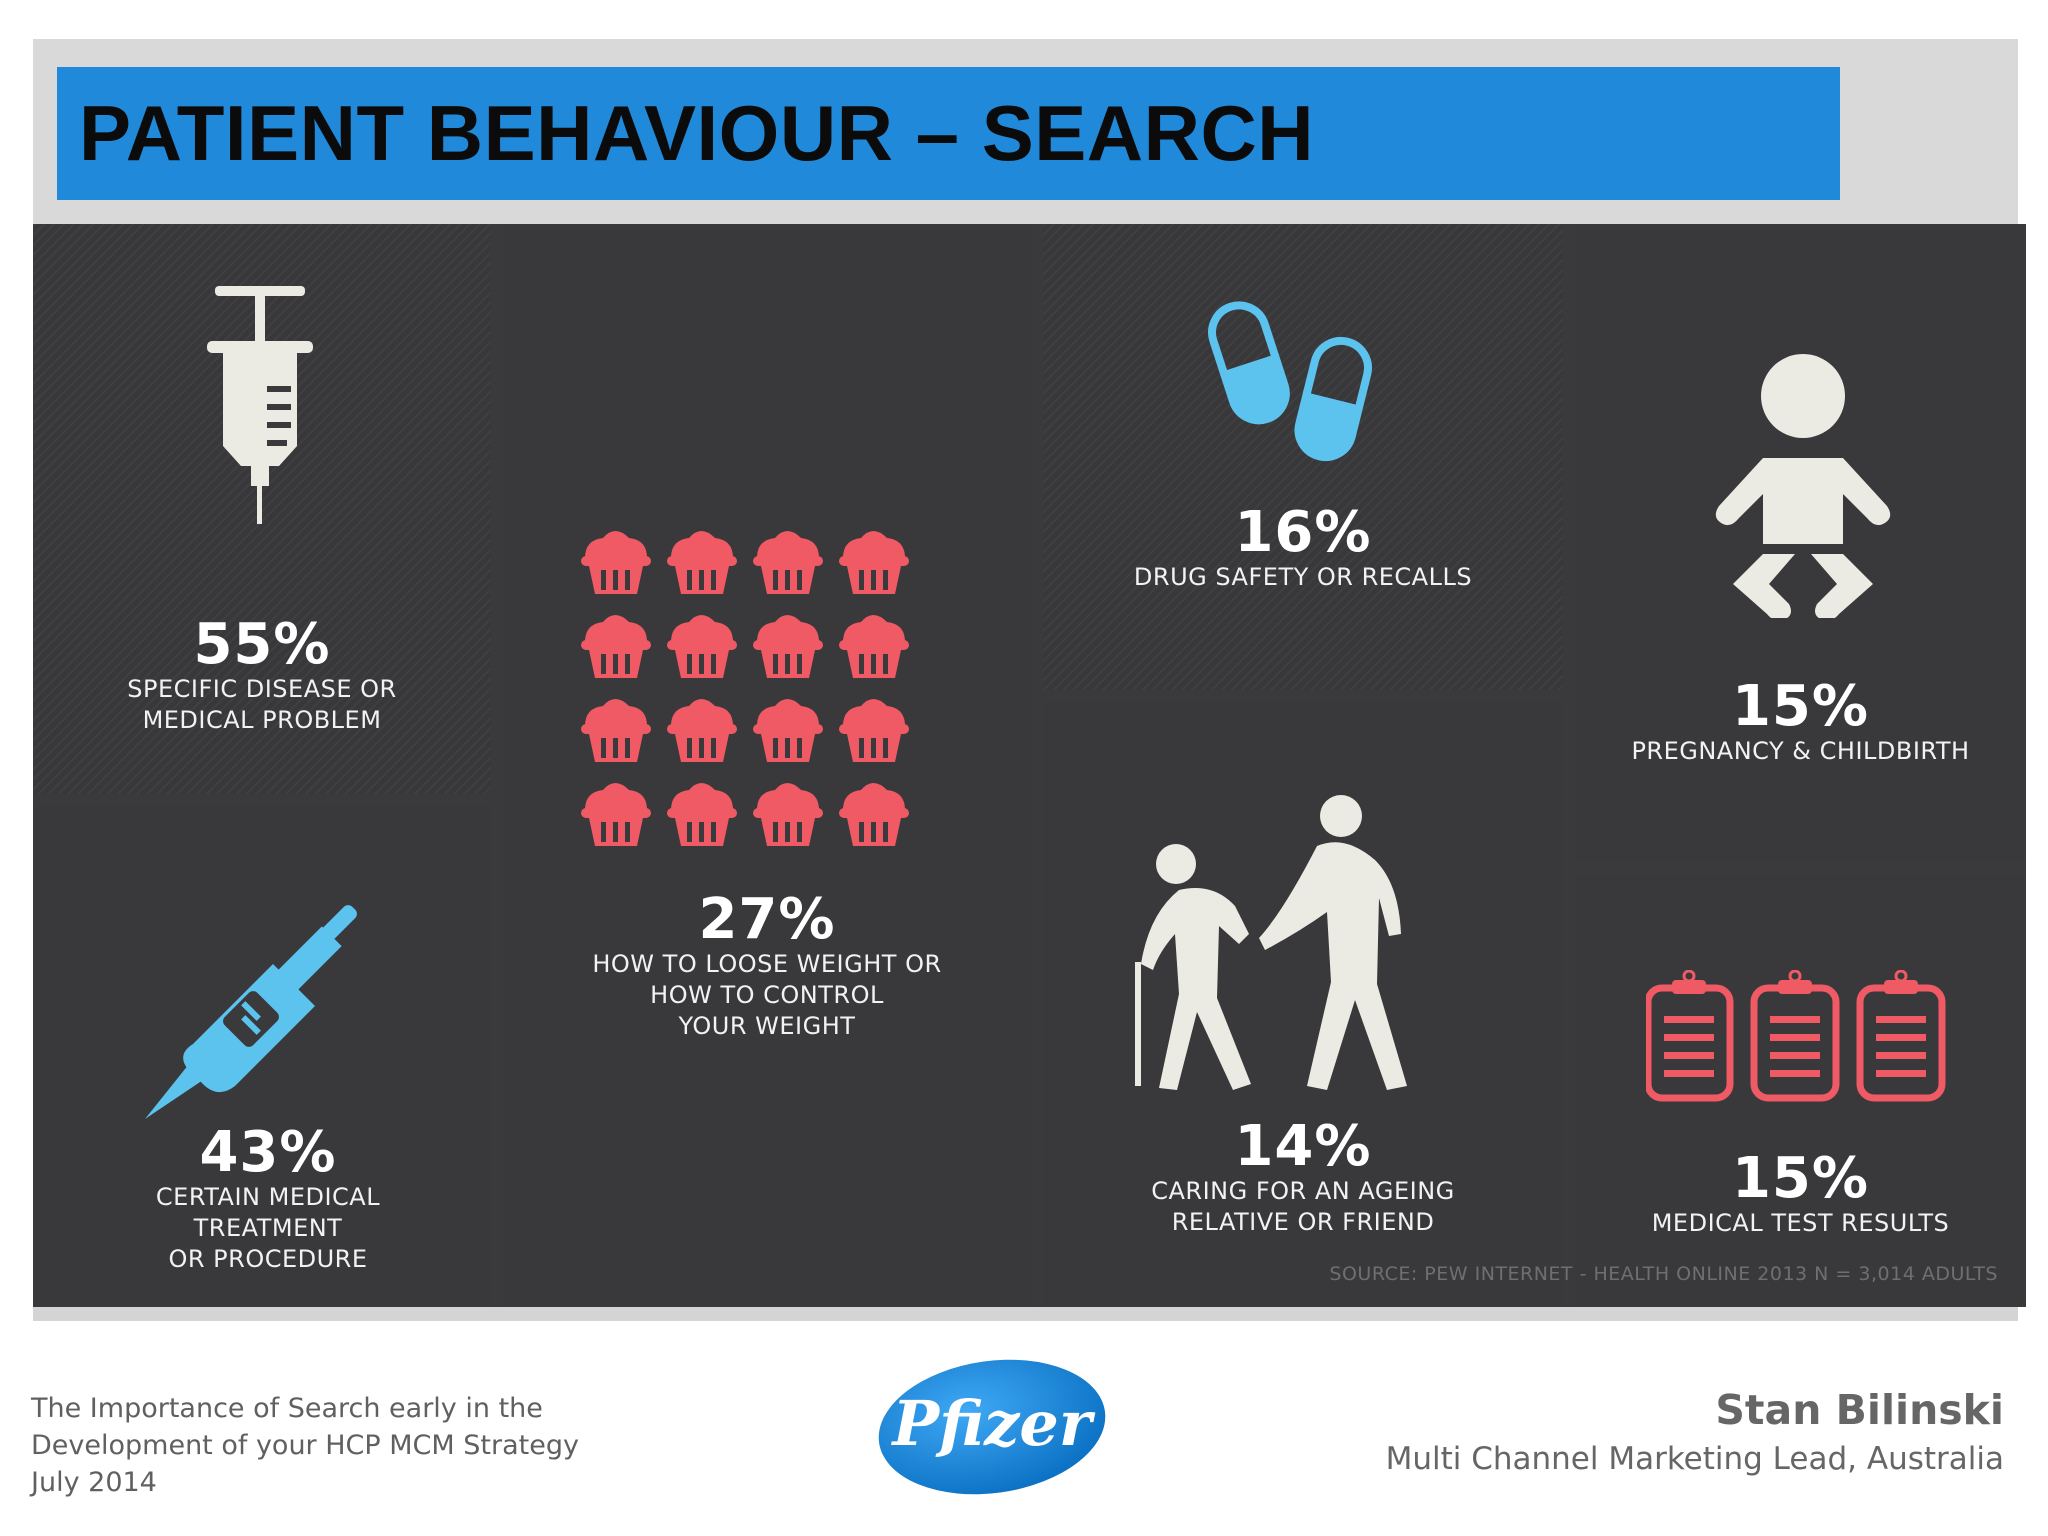 The image size is (2048, 1536). I want to click on clipboard-icon, so click(1796, 1036).